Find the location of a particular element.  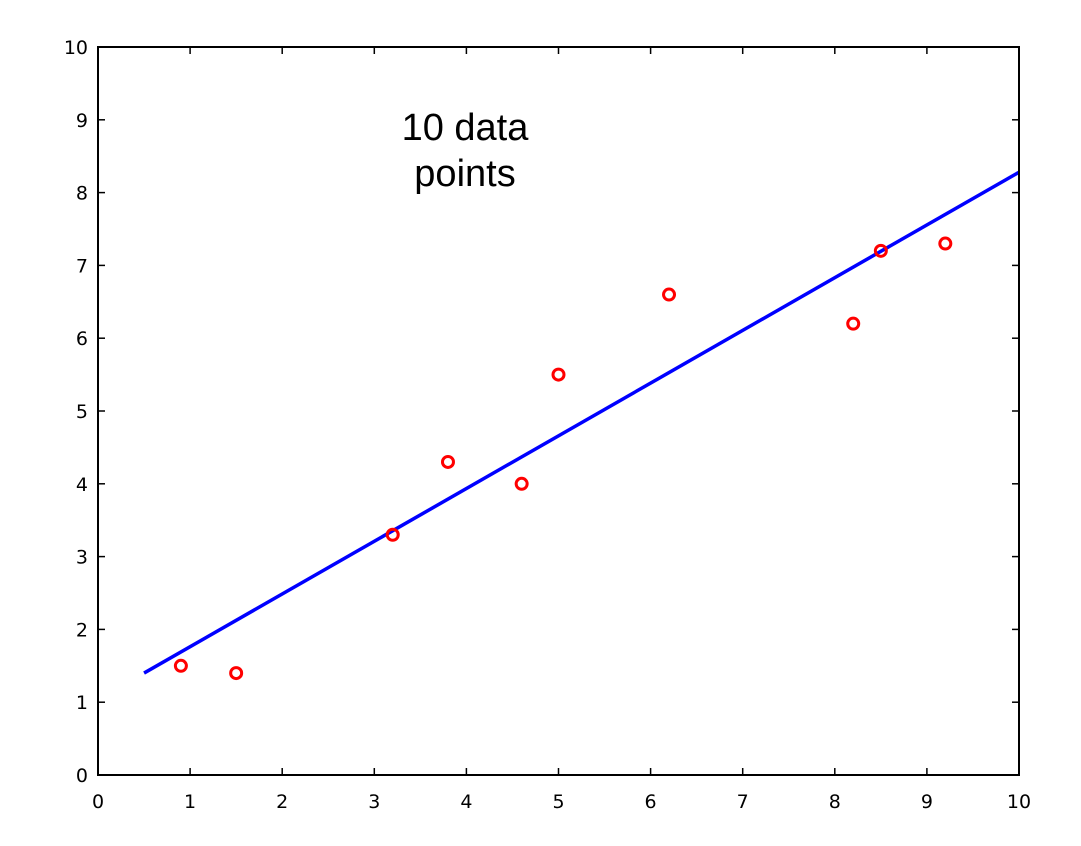

x-tick-label: 5 is located at coordinates (558, 802).